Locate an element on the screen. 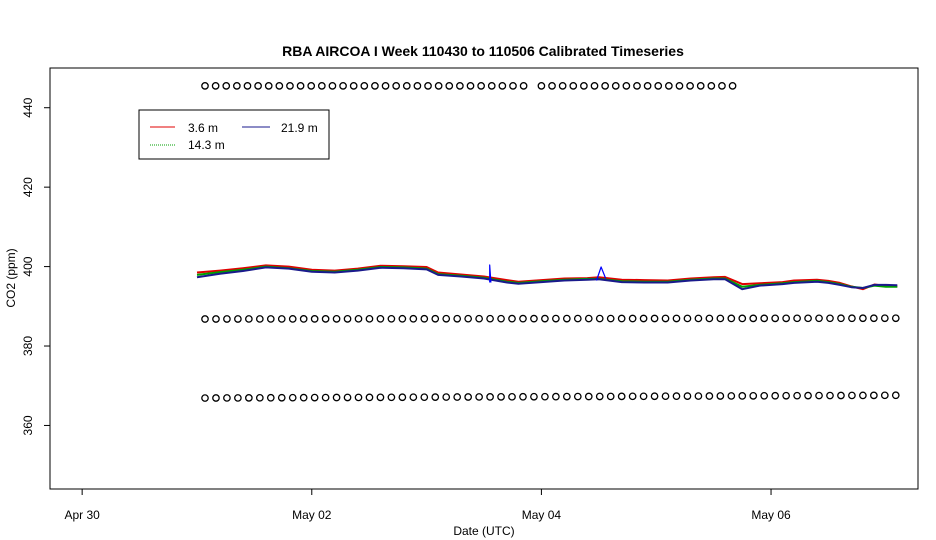  middle-reference is located at coordinates (550, 318).